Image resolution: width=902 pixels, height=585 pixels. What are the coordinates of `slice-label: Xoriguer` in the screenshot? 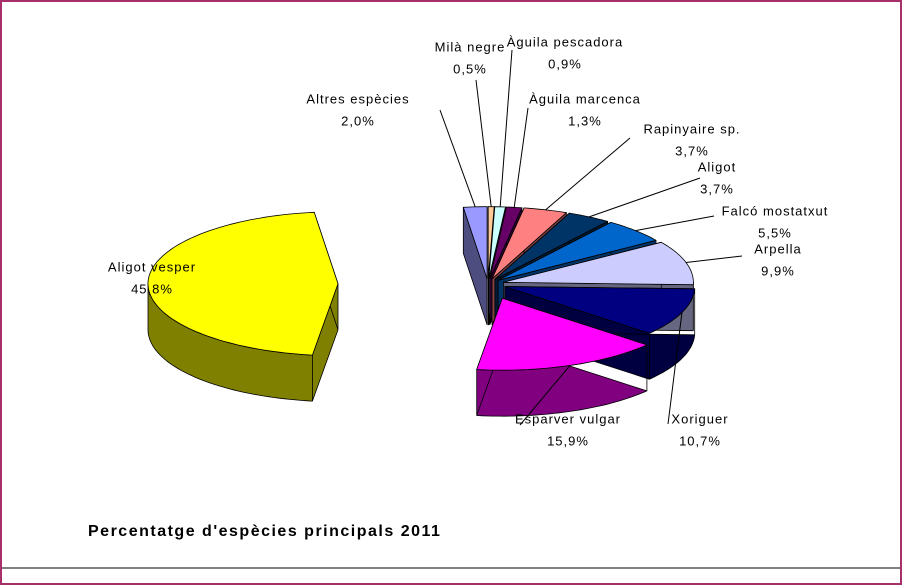 It's located at (699, 418).